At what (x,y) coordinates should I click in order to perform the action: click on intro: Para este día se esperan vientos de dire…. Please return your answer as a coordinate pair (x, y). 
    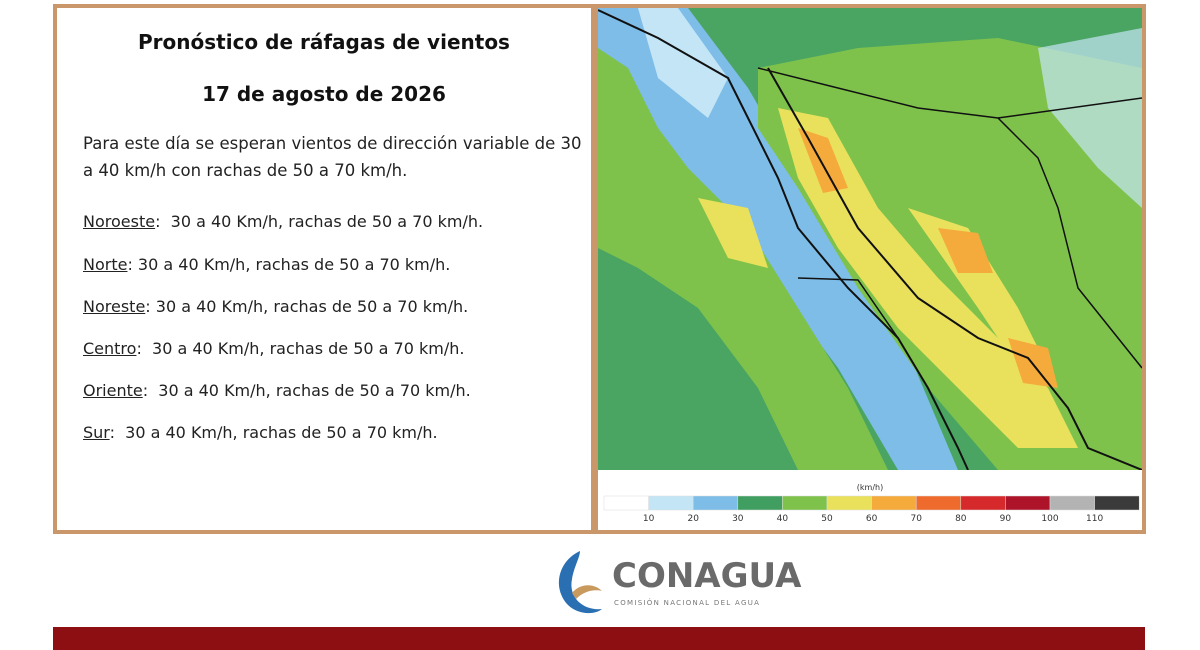
    Looking at the image, I should click on (332, 157).